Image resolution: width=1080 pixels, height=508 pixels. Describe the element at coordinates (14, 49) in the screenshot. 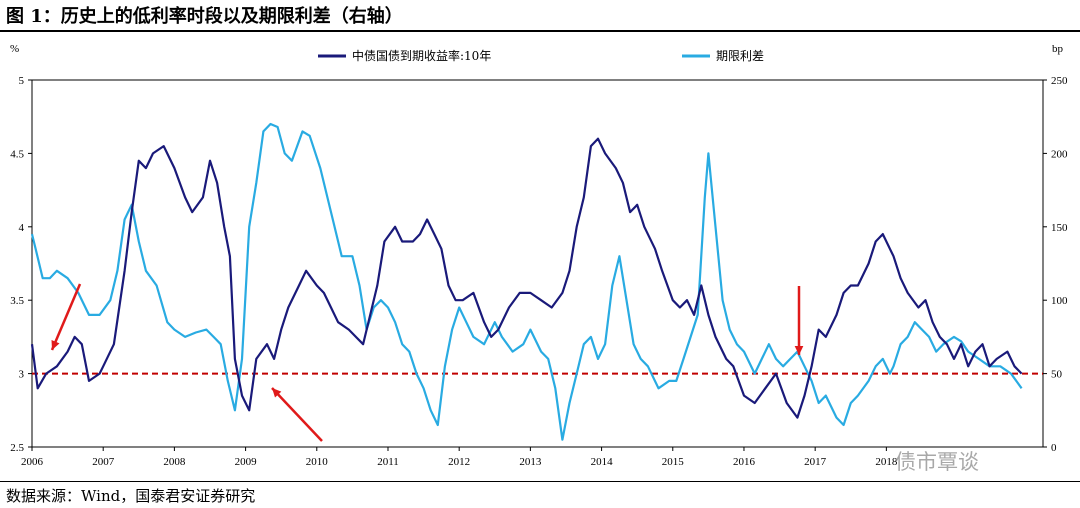

I see `left-axis-unit: %` at that location.